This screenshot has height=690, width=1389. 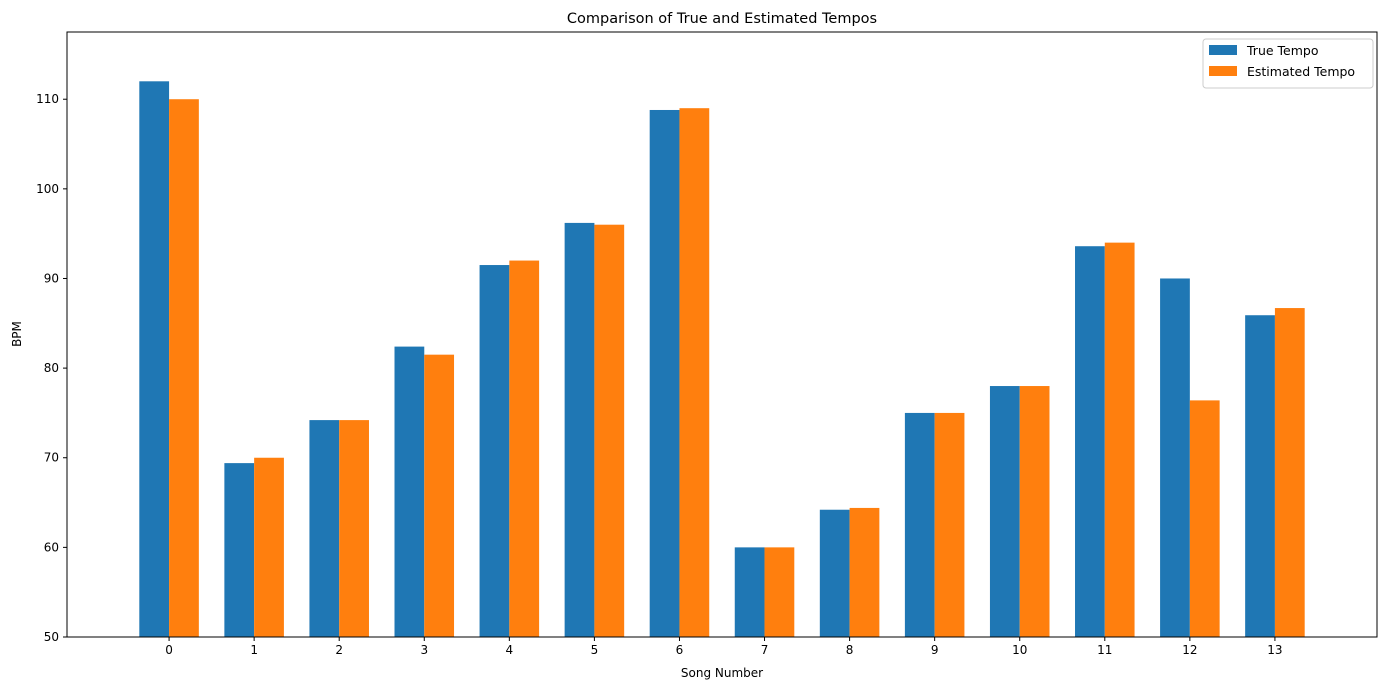 What do you see at coordinates (850, 650) in the screenshot?
I see `x-tick-label: 8` at bounding box center [850, 650].